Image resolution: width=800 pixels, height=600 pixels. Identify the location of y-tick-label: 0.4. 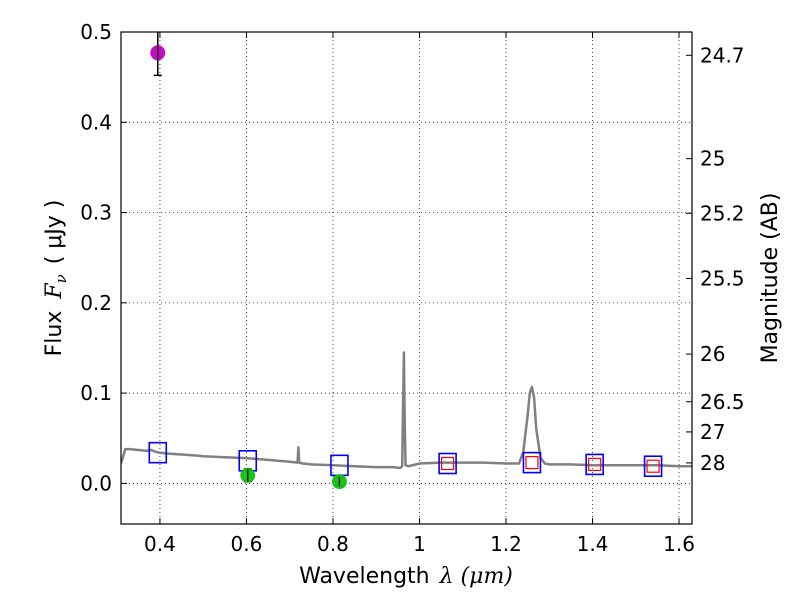
(96, 122).